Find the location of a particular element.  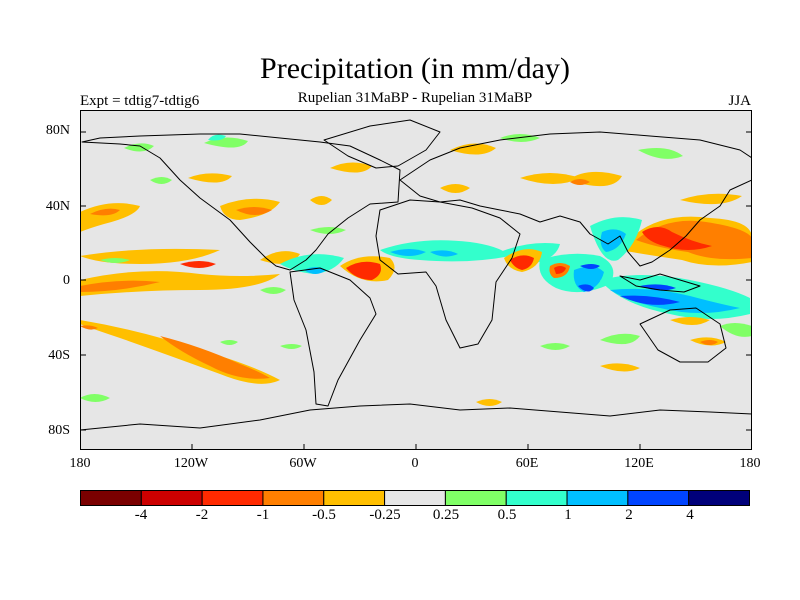

experiment-label: Expt = tdtig7-tdtig6 is located at coordinates (140, 101).